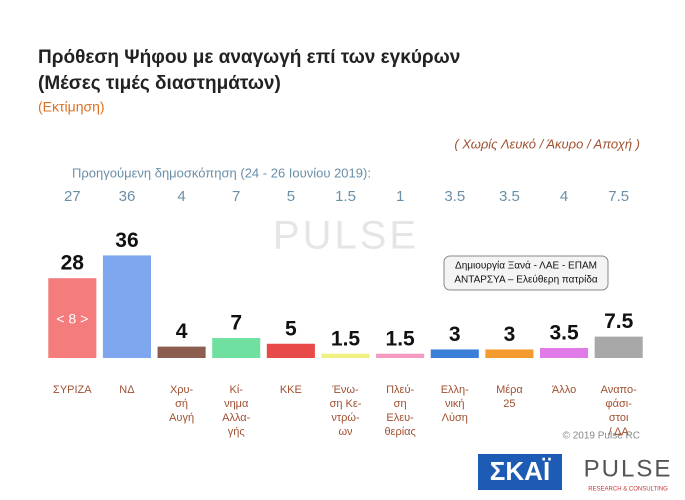  I want to click on other-box-text: ΑΝΤΑΡΣΥΑ – Ελεύθερη πατρίδα, so click(526, 280).